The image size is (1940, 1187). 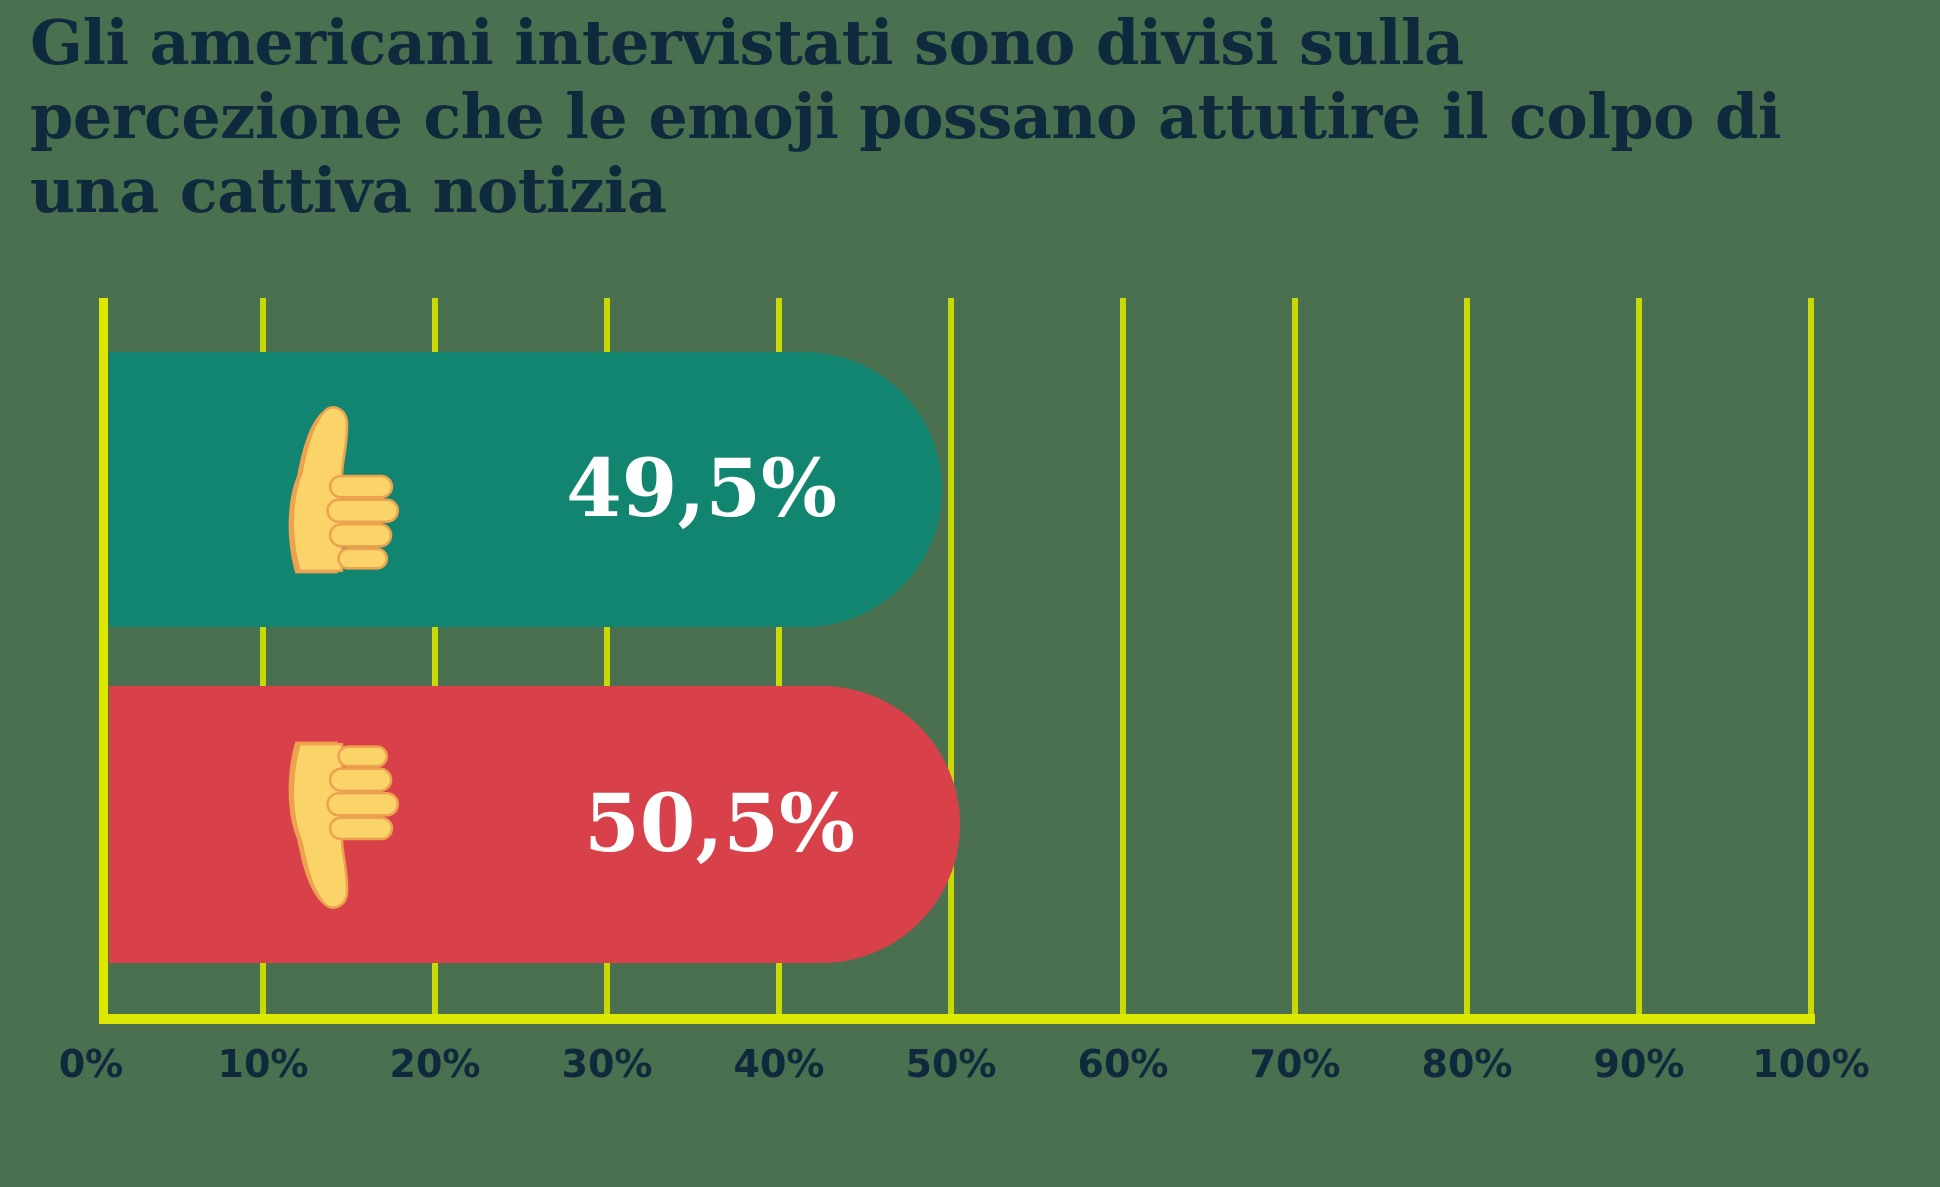 I want to click on y-axis-line, so click(x=103, y=656).